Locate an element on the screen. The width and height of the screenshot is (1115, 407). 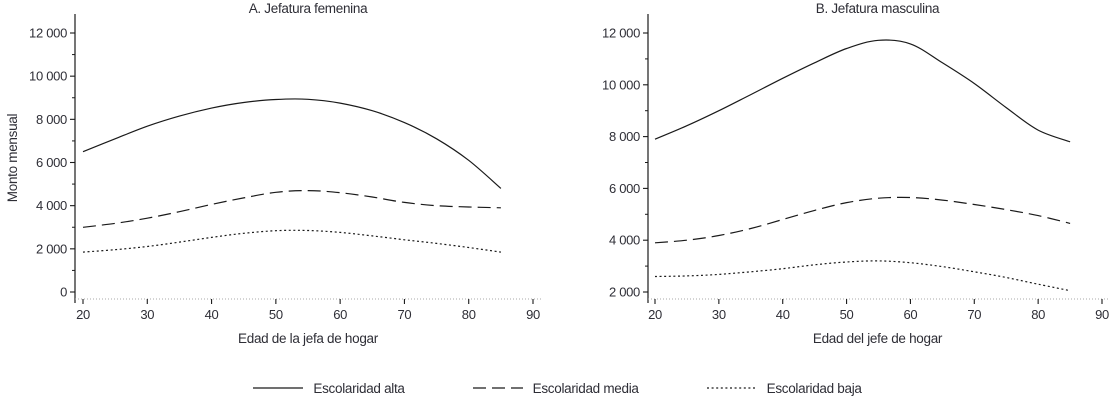
svg-text: 0 is located at coordinates (63, 292).